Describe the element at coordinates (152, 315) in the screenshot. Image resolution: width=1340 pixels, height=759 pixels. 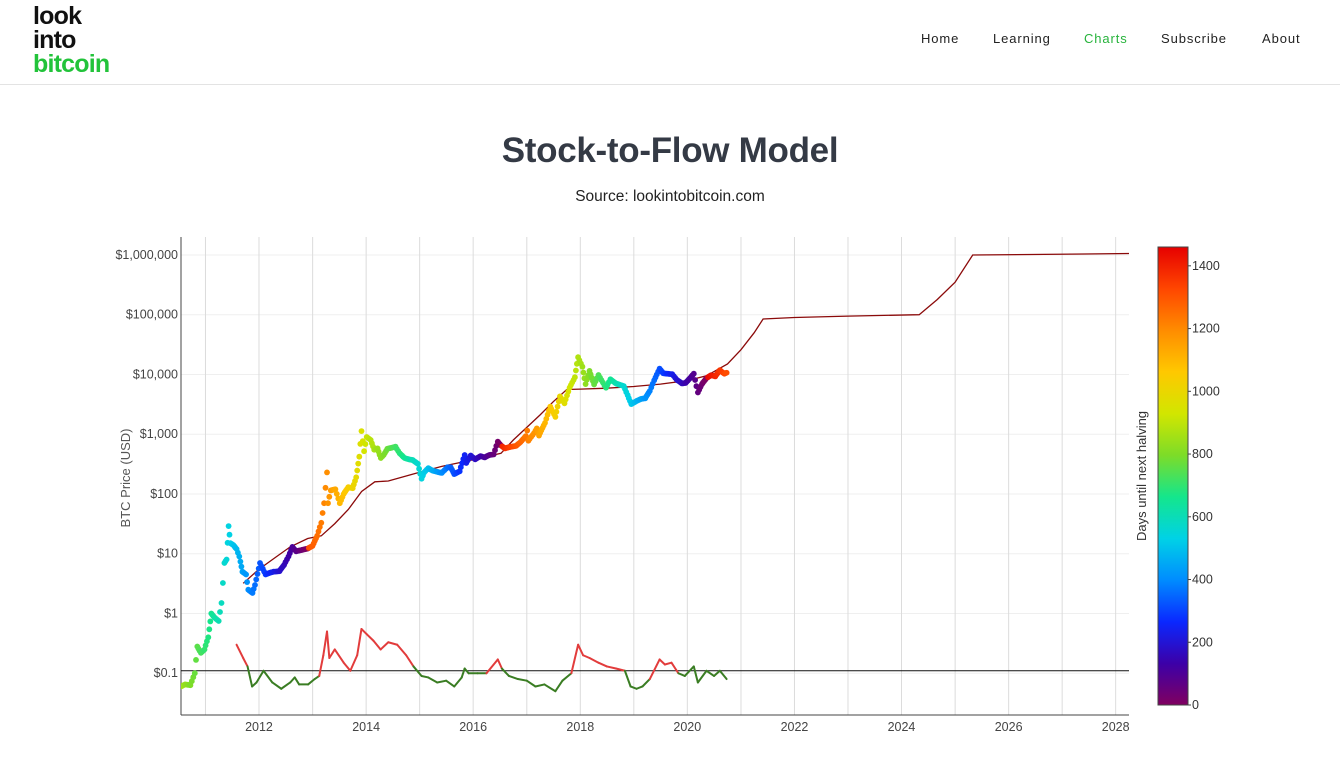
I see `y-tick-label: $100,000` at that location.